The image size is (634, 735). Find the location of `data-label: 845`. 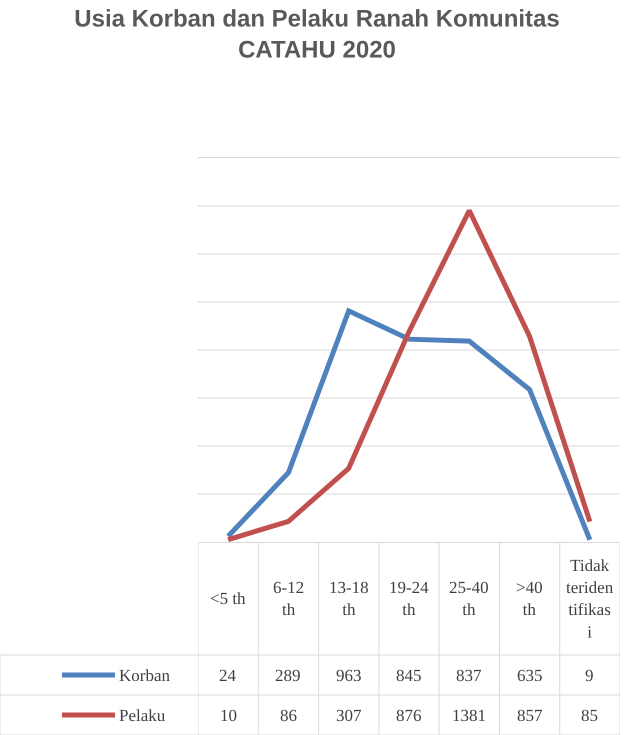

data-label: 845 is located at coordinates (409, 675).